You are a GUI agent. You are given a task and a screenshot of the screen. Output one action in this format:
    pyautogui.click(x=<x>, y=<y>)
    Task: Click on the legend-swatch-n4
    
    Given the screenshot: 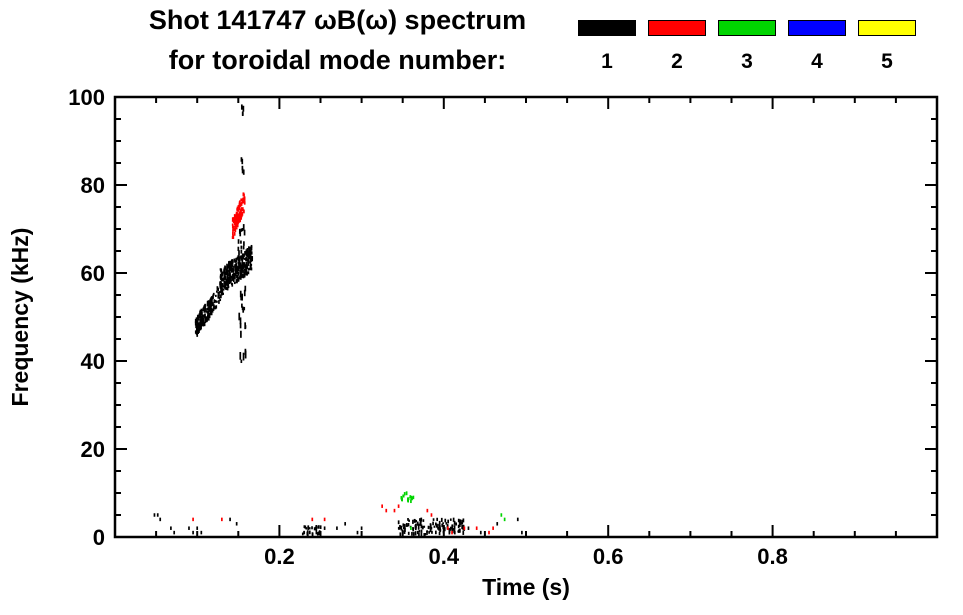 What is the action you would take?
    pyautogui.click(x=817, y=28)
    